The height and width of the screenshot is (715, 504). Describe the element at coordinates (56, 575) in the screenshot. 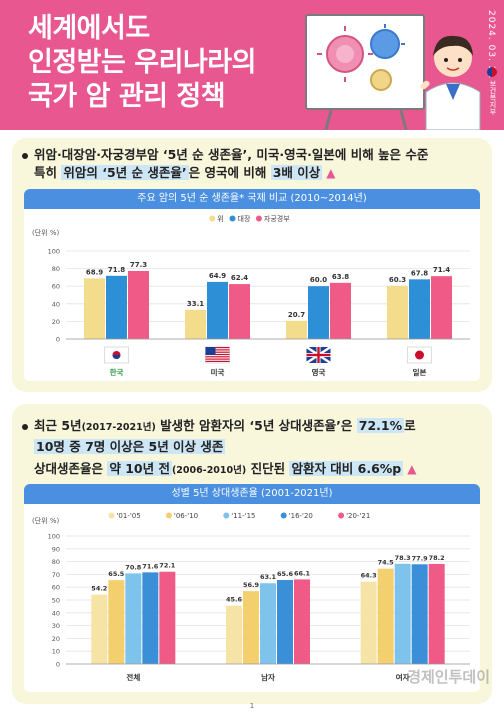

I see `y-tick-label: 70` at that location.